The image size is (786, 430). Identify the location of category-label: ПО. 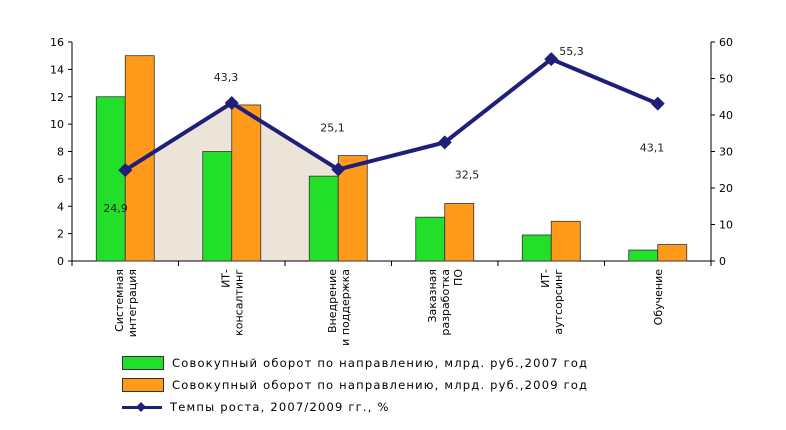
(458, 277).